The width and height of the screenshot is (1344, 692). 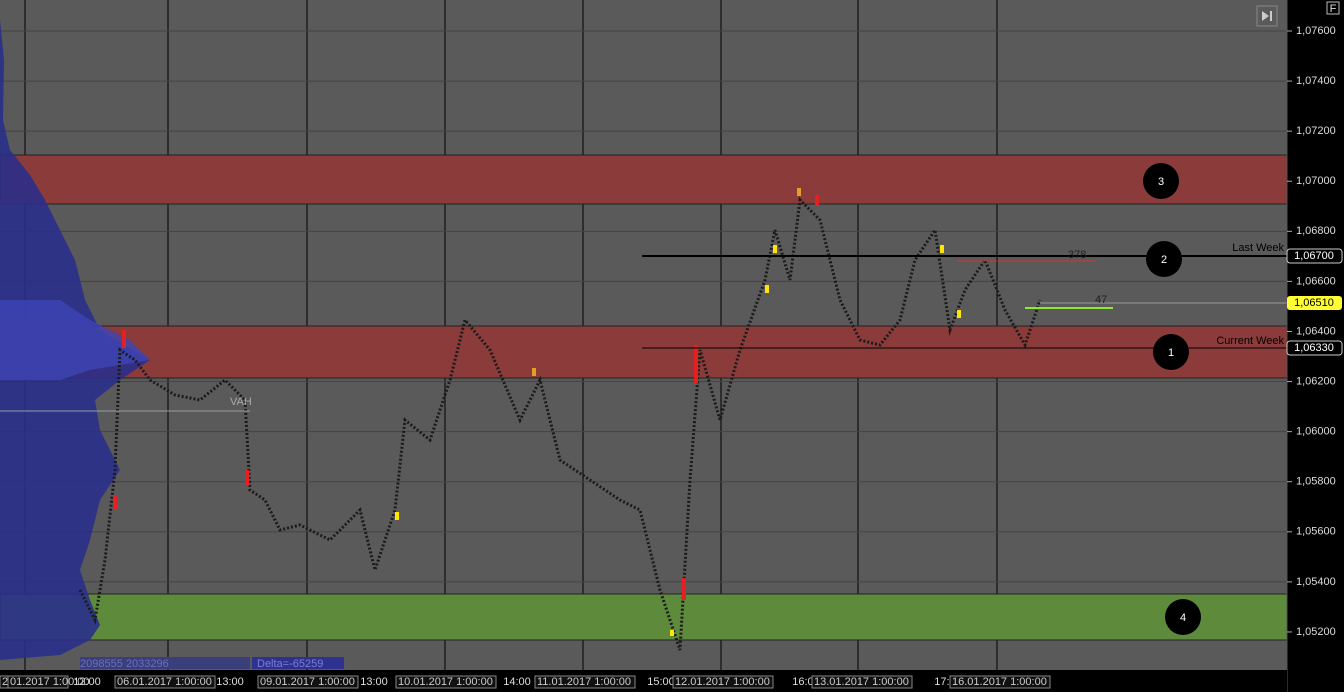 I want to click on price-tag-text: 1,06700, so click(x=1314, y=256).